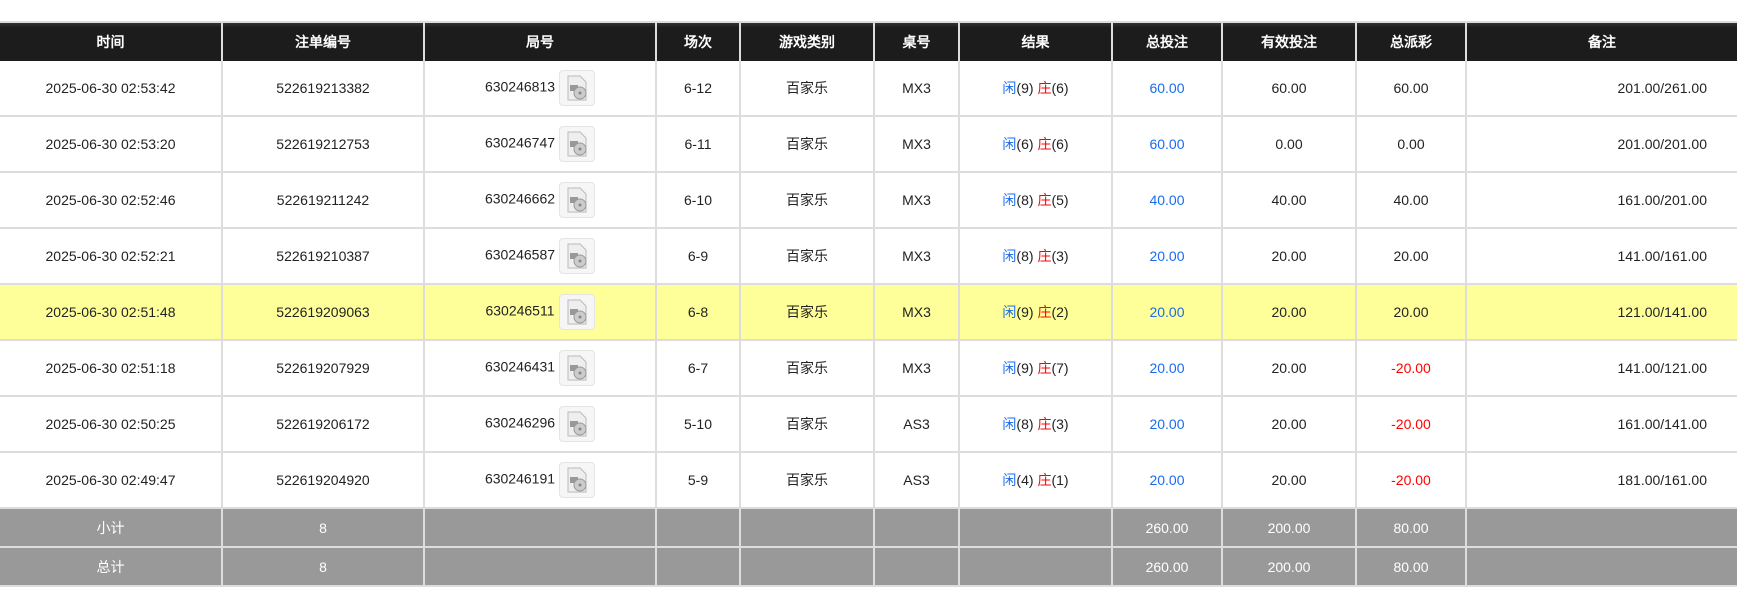  I want to click on banker-score: (2), so click(1060, 312).